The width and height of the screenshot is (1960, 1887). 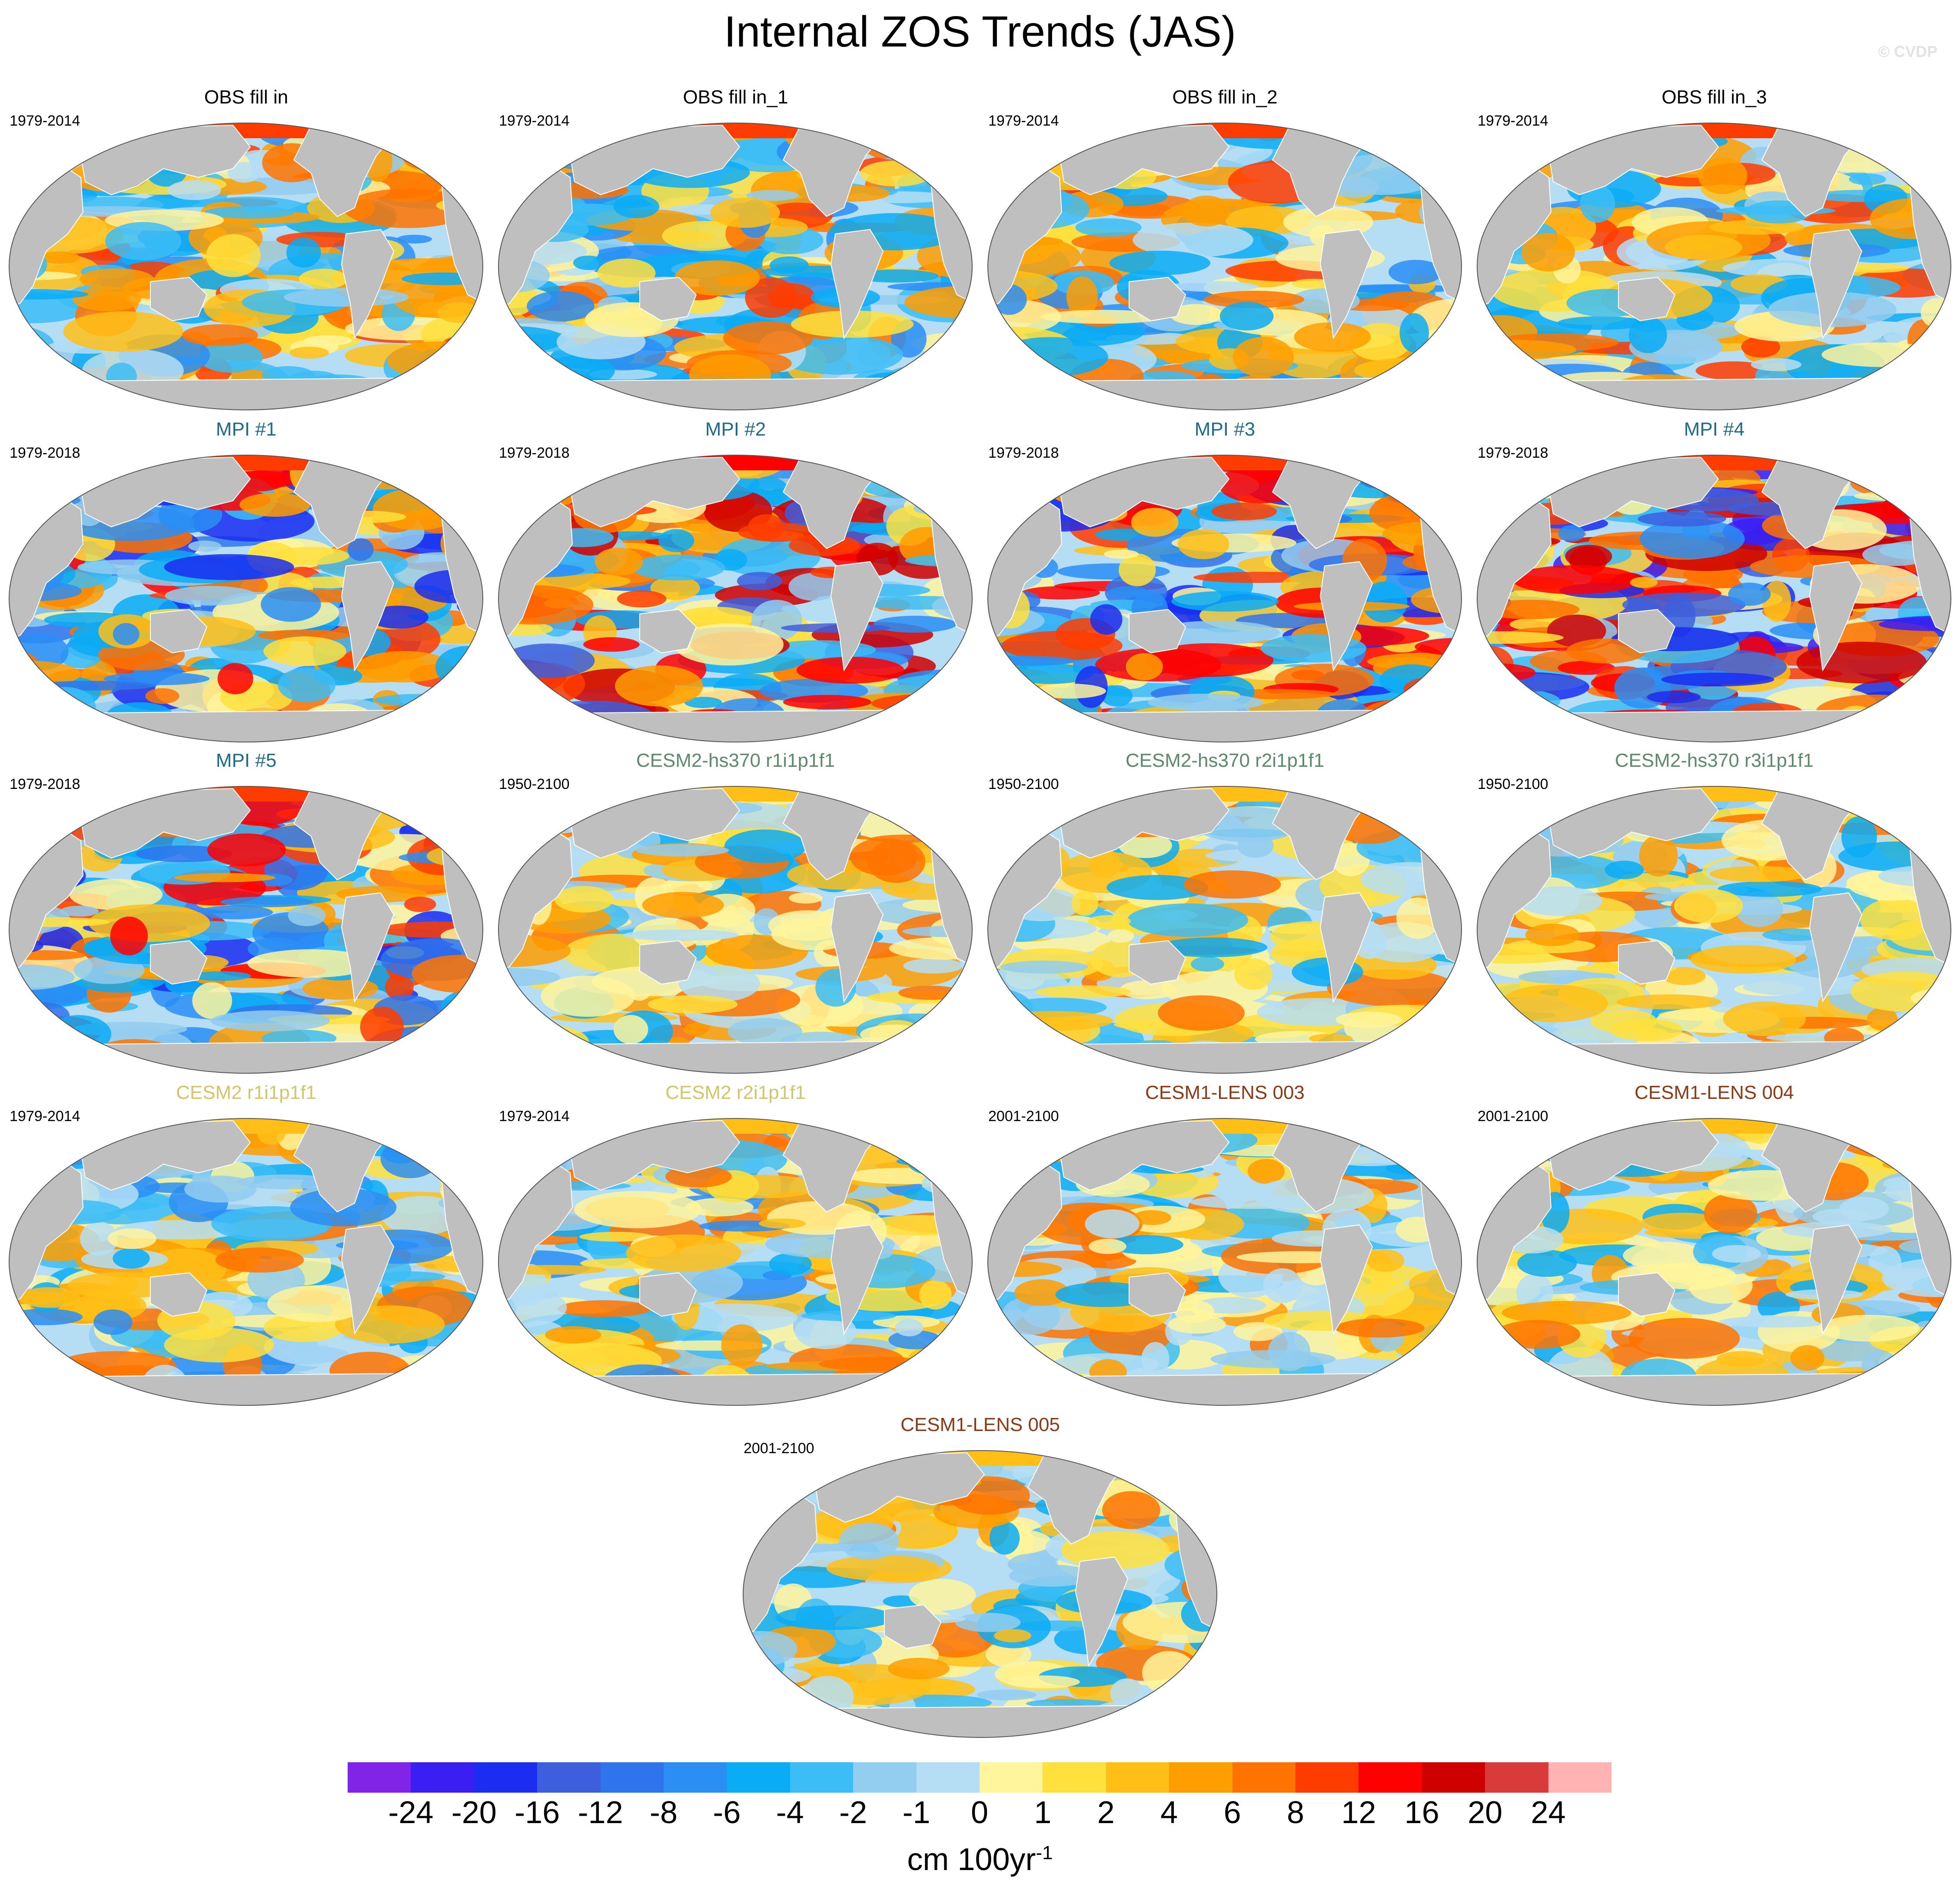 What do you see at coordinates (1907, 51) in the screenshot?
I see `credit-watermark: © CVDP` at bounding box center [1907, 51].